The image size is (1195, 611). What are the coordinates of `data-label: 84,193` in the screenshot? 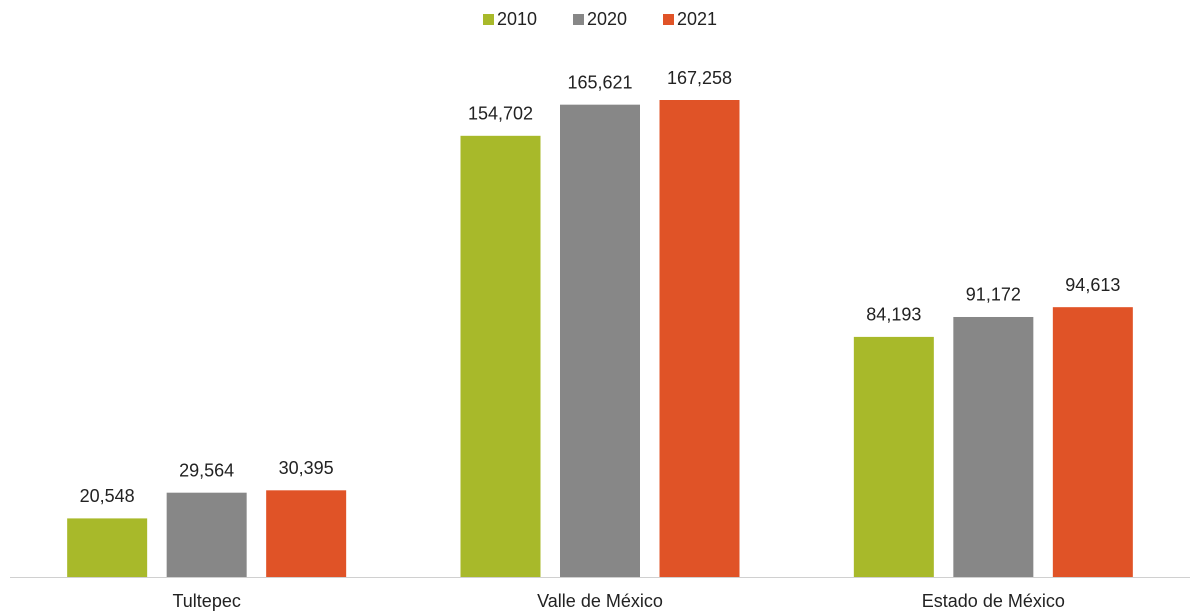 It's located at (893, 315).